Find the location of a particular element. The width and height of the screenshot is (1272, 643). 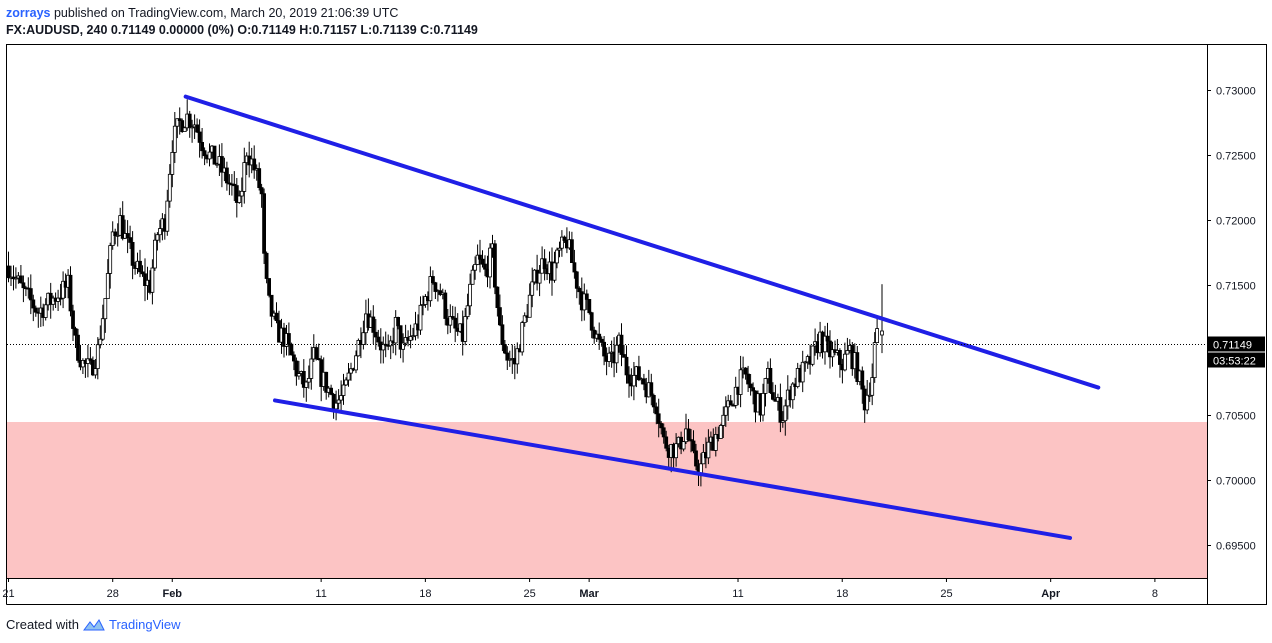

tradingview-brand-link: TradingView is located at coordinates (144, 624).